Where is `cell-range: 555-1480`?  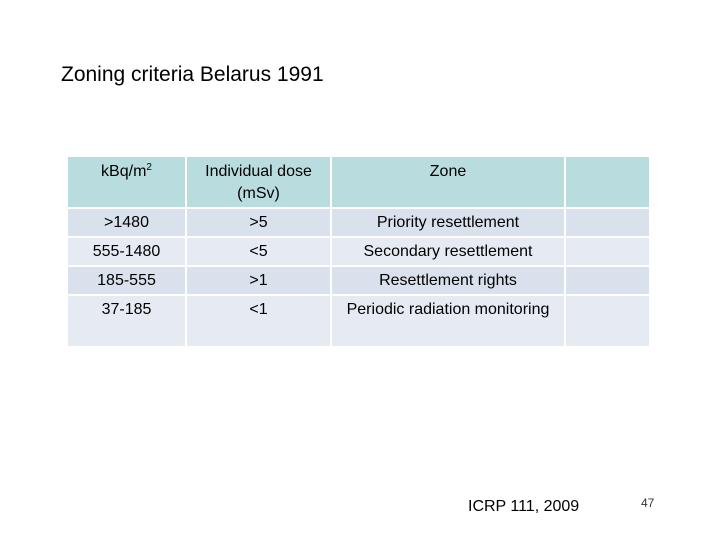 cell-range: 555-1480 is located at coordinates (126, 251).